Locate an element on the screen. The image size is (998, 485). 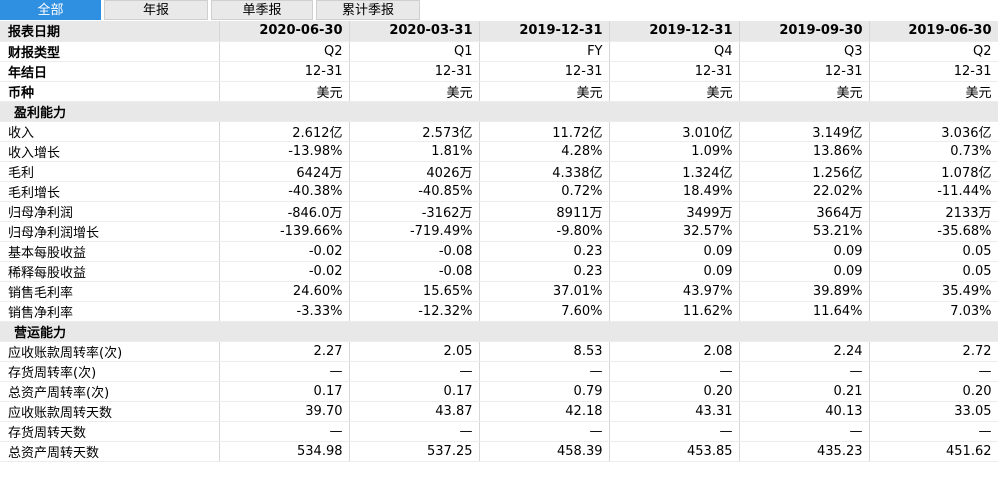
row-label: 基本每股收益 is located at coordinates (110, 251).